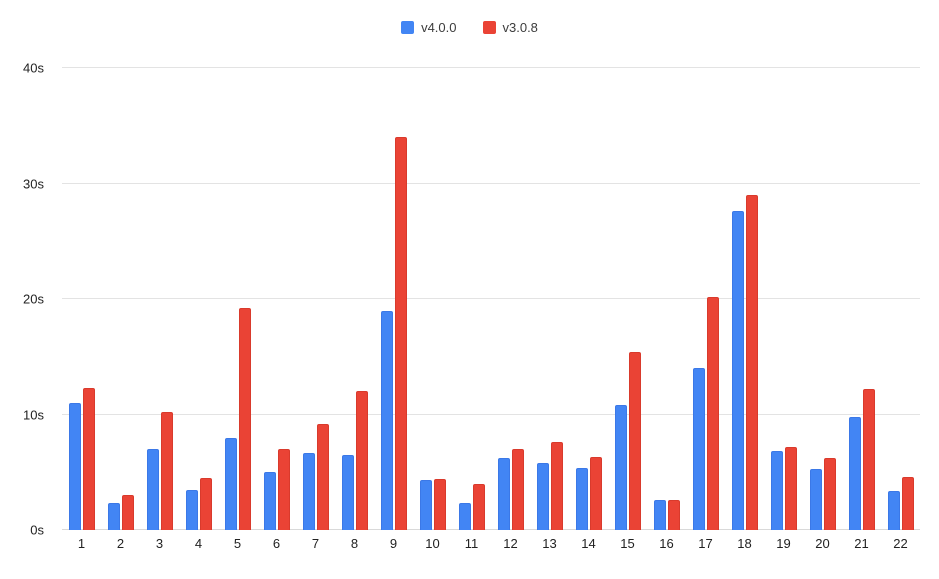  What do you see at coordinates (489, 27) in the screenshot?
I see `legend-swatch-v308` at bounding box center [489, 27].